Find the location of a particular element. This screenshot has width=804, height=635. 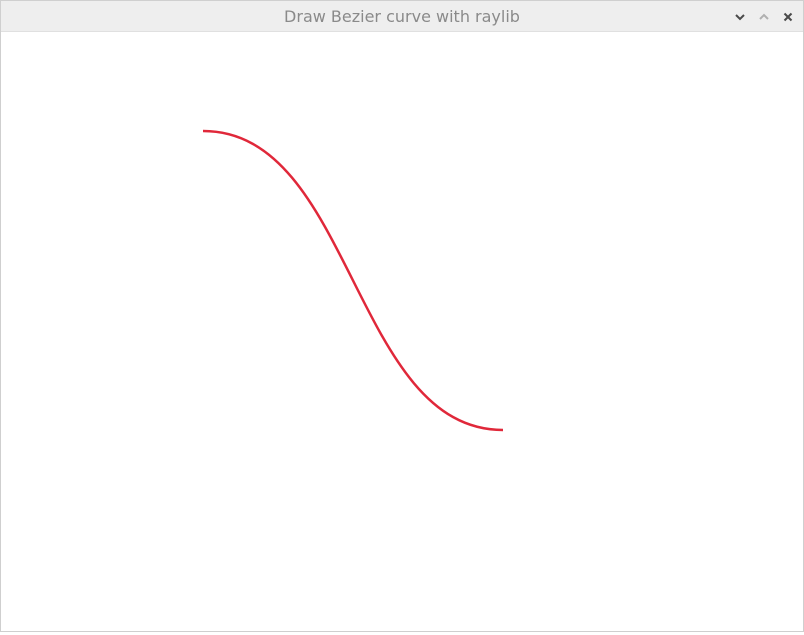

window-controls is located at coordinates (764, 17).